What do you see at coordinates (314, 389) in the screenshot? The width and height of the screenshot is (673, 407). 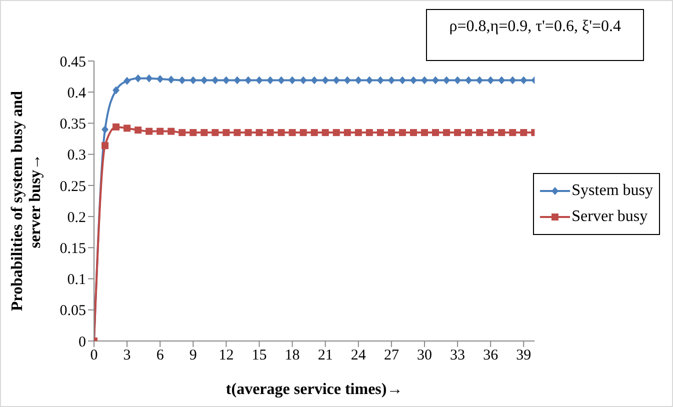 I see `x-axis-title: t(average service times)→` at bounding box center [314, 389].